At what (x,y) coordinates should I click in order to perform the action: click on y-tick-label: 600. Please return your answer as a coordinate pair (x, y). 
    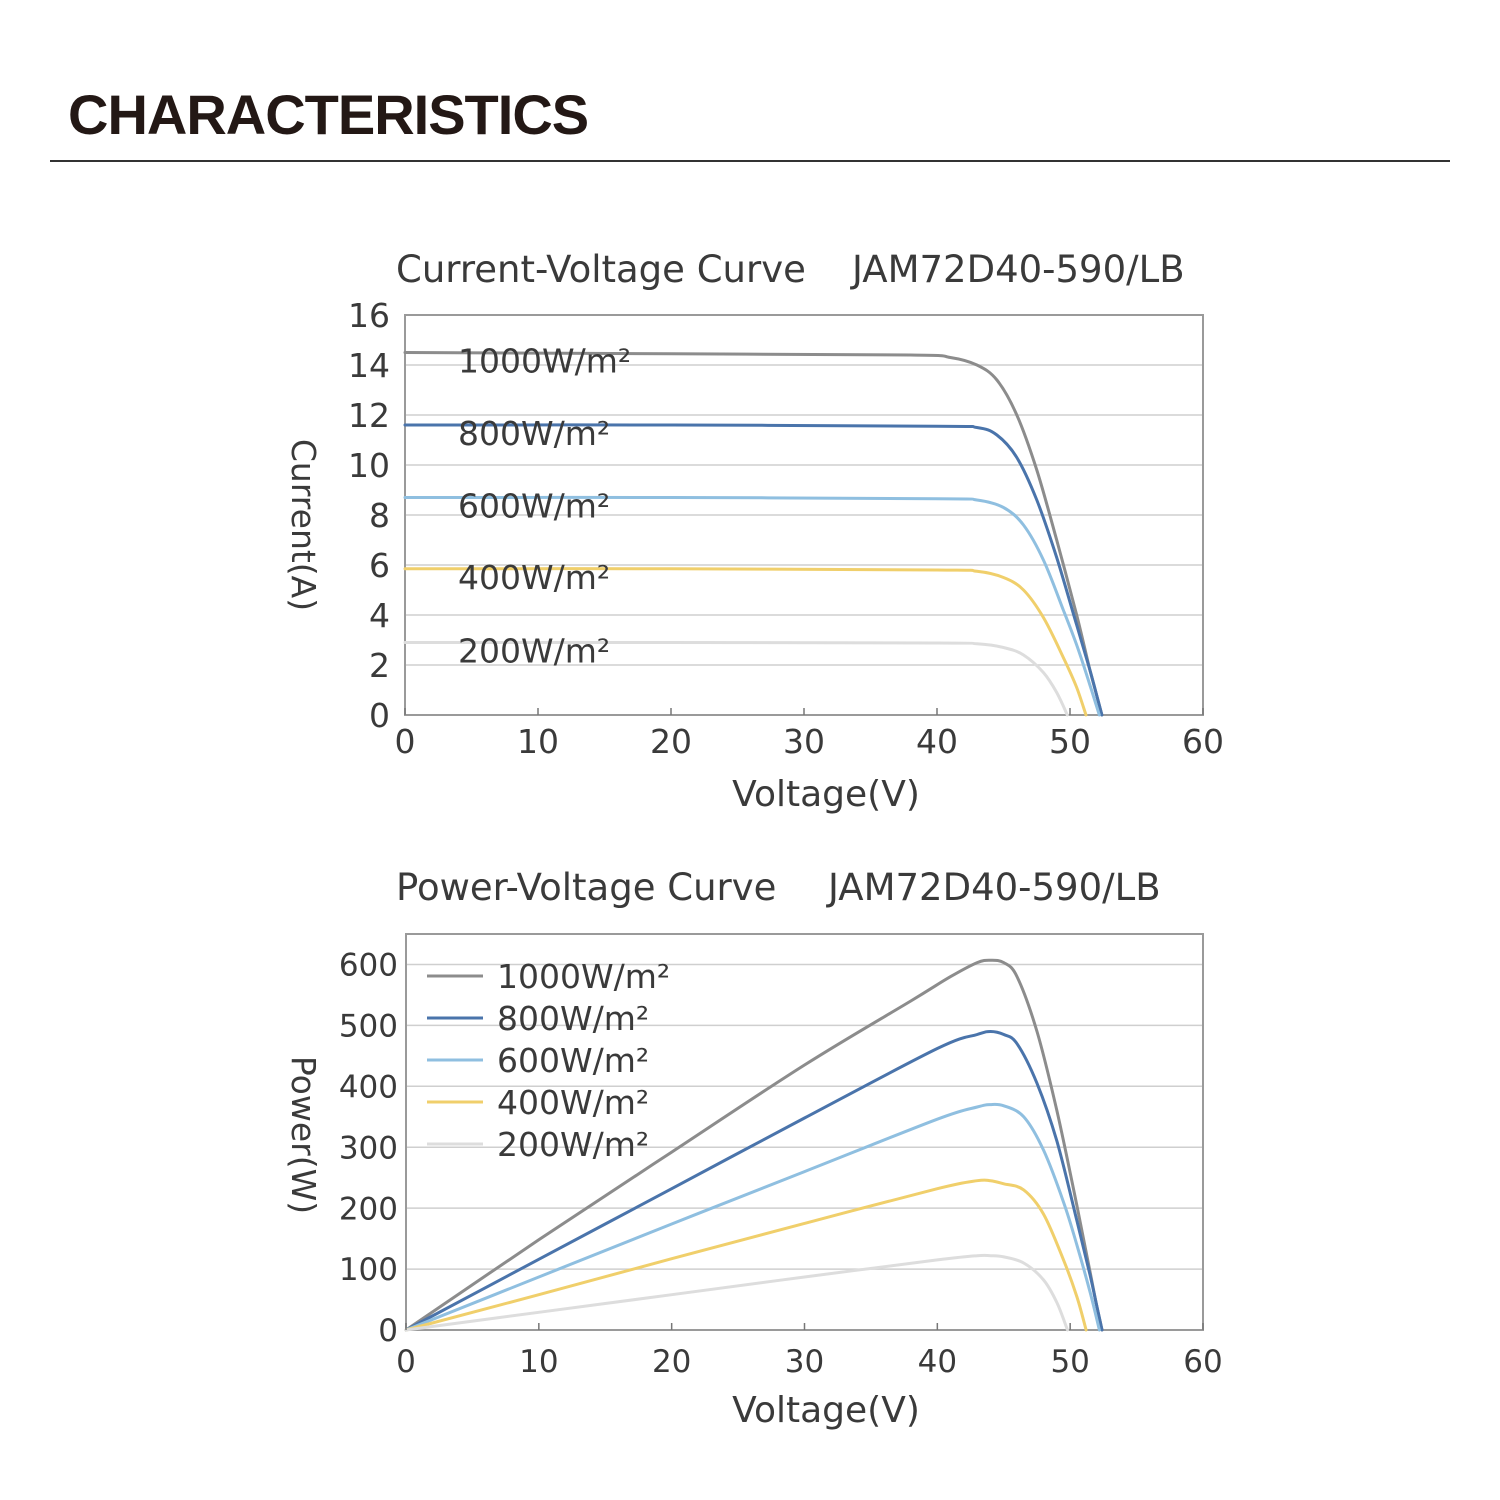
    Looking at the image, I should click on (368, 966).